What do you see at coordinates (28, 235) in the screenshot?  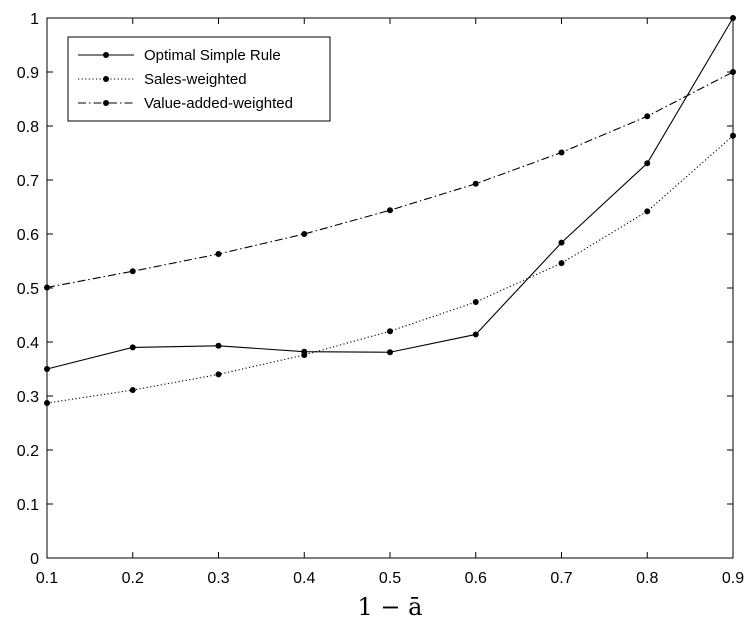 I see `y-tick-label: 0.6` at bounding box center [28, 235].